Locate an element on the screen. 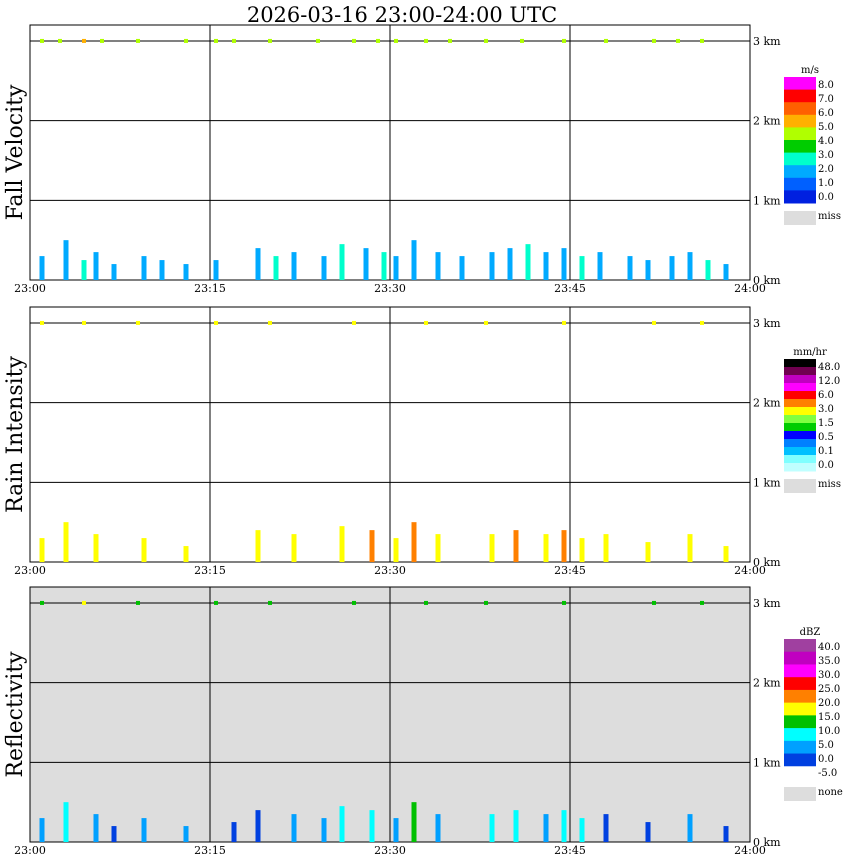  y-axis-label: Rain Intensity is located at coordinates (15, 433).